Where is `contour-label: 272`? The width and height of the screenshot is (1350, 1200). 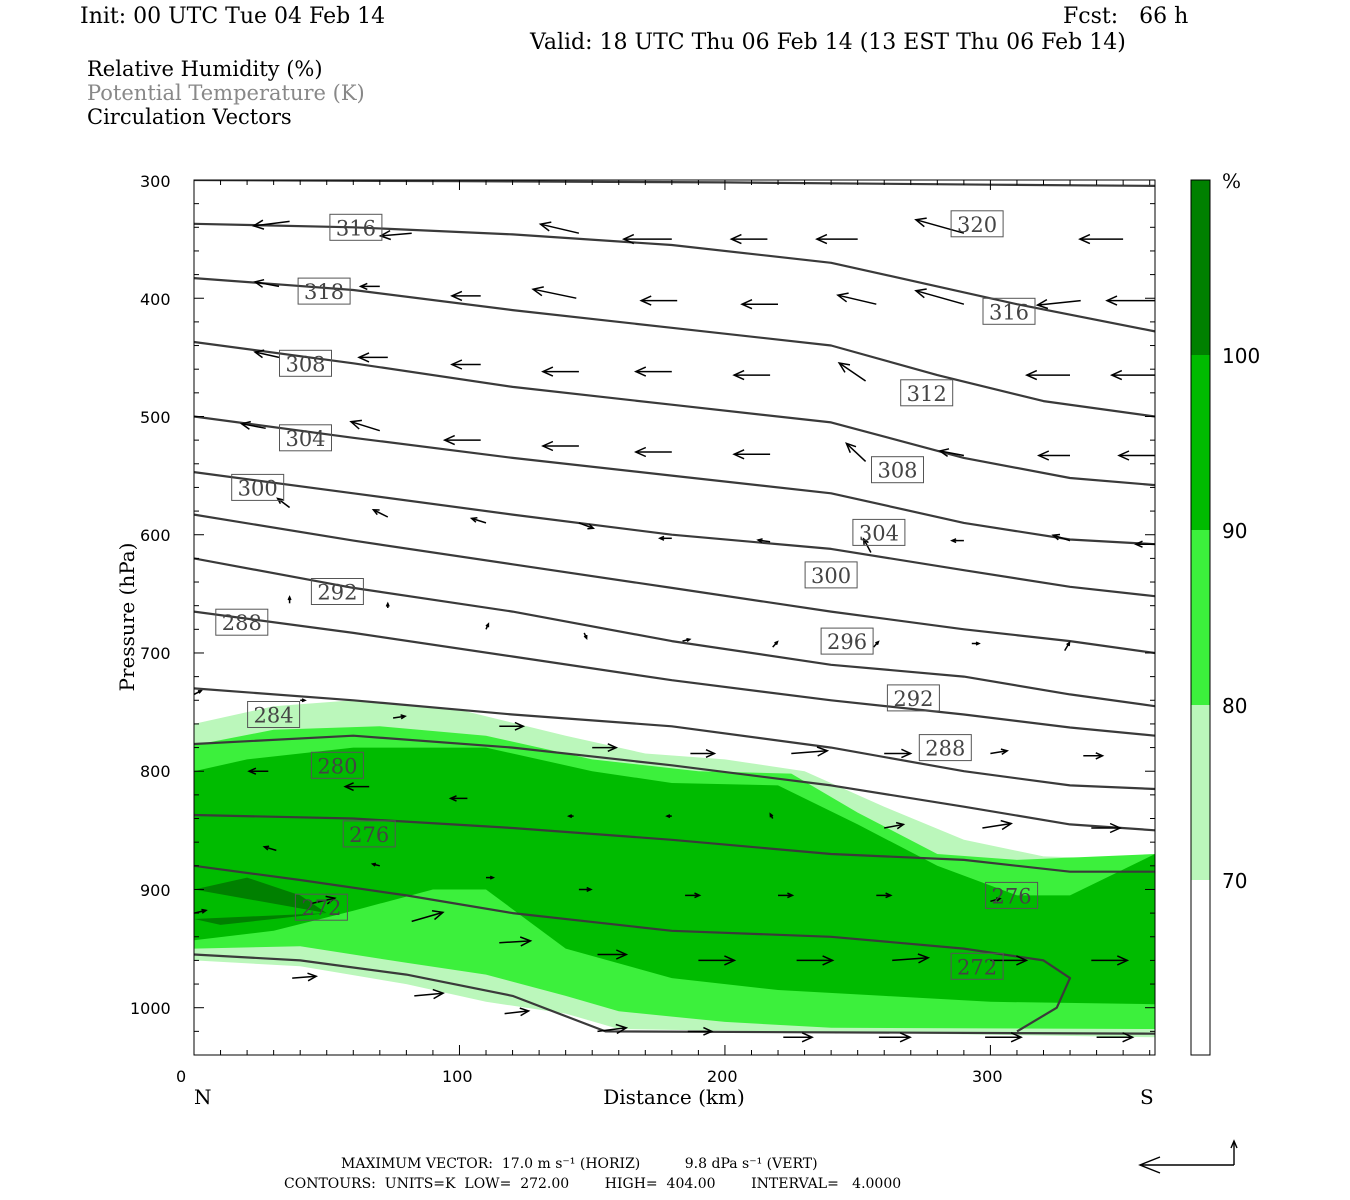
contour-label: 272 is located at coordinates (321, 907).